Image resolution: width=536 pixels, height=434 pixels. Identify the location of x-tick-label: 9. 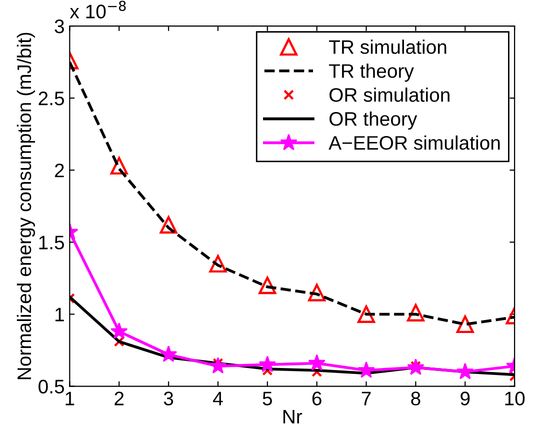
(465, 399).